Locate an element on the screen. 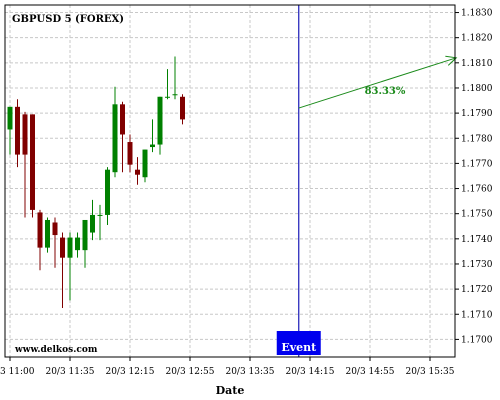  x-tick-label: 20/3 12:15 is located at coordinates (129, 372).